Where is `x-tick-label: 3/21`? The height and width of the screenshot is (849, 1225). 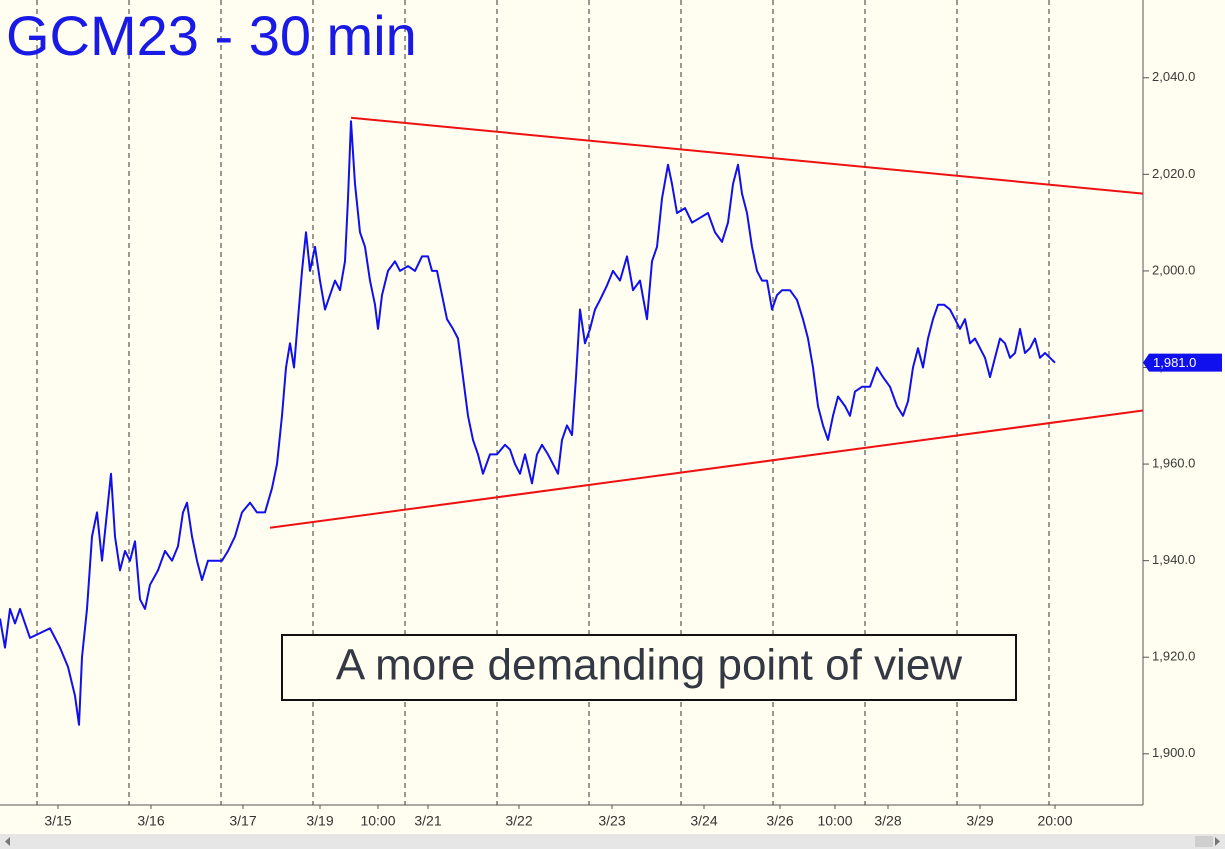
x-tick-label: 3/21 is located at coordinates (427, 821).